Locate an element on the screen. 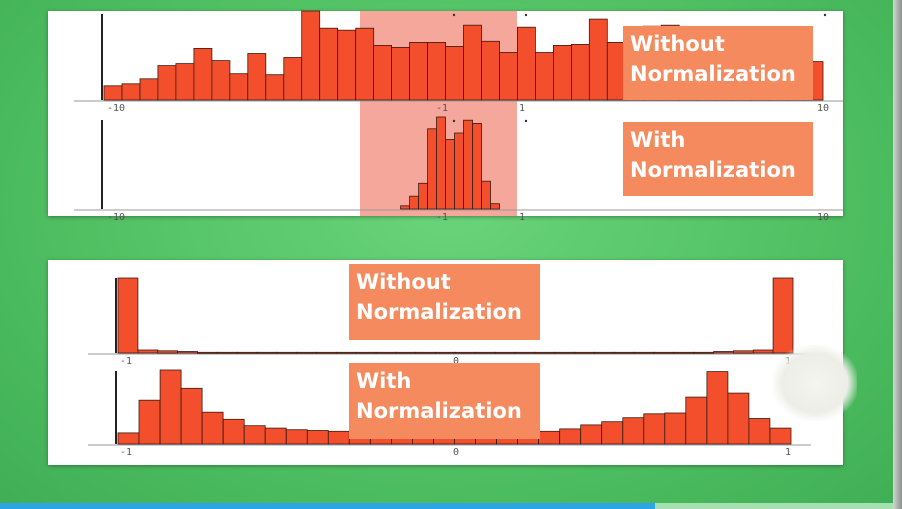 This screenshot has width=902, height=509. tick-label: 1 is located at coordinates (522, 217).